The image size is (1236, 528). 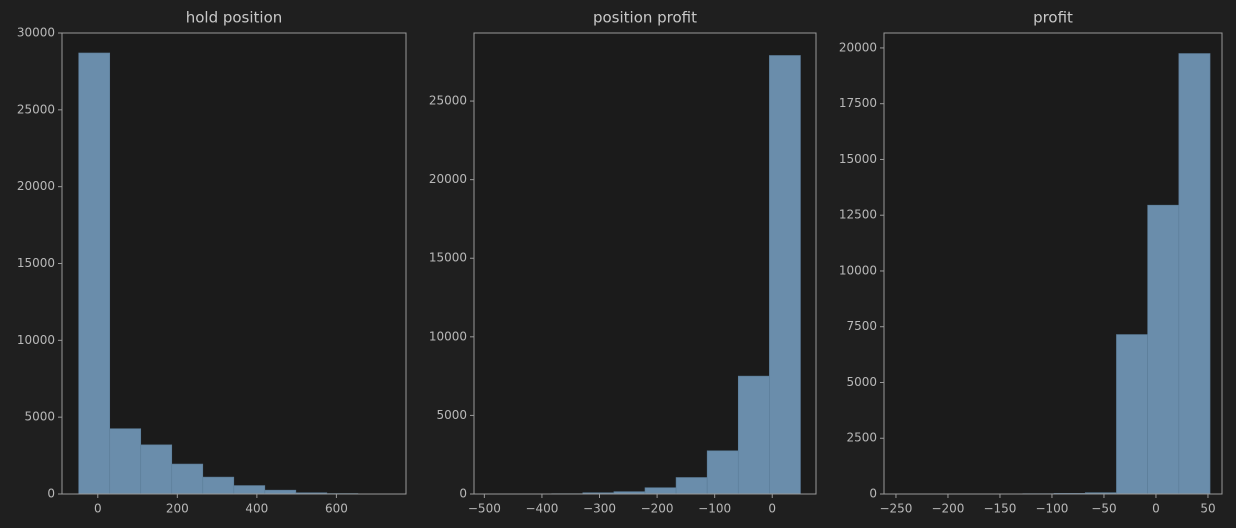 What do you see at coordinates (36, 33) in the screenshot?
I see `y-tick-label: 30000` at bounding box center [36, 33].